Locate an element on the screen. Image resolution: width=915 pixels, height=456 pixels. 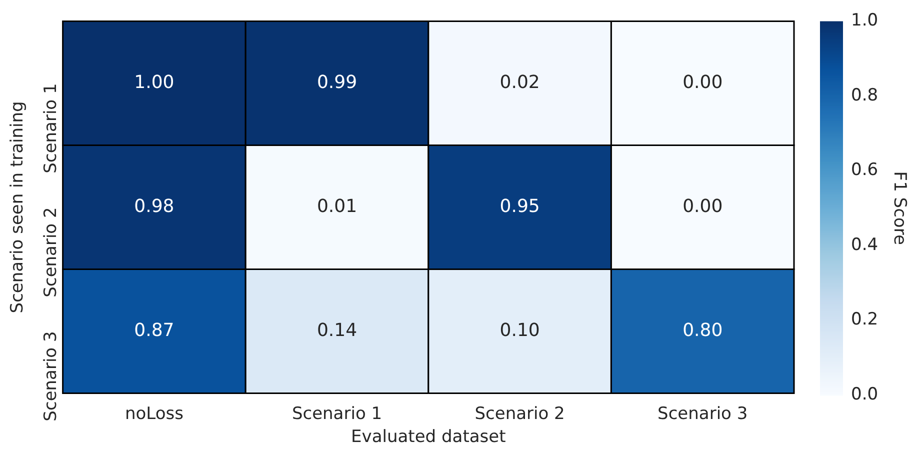
color-bar-label: 0.0 is located at coordinates (864, 394).